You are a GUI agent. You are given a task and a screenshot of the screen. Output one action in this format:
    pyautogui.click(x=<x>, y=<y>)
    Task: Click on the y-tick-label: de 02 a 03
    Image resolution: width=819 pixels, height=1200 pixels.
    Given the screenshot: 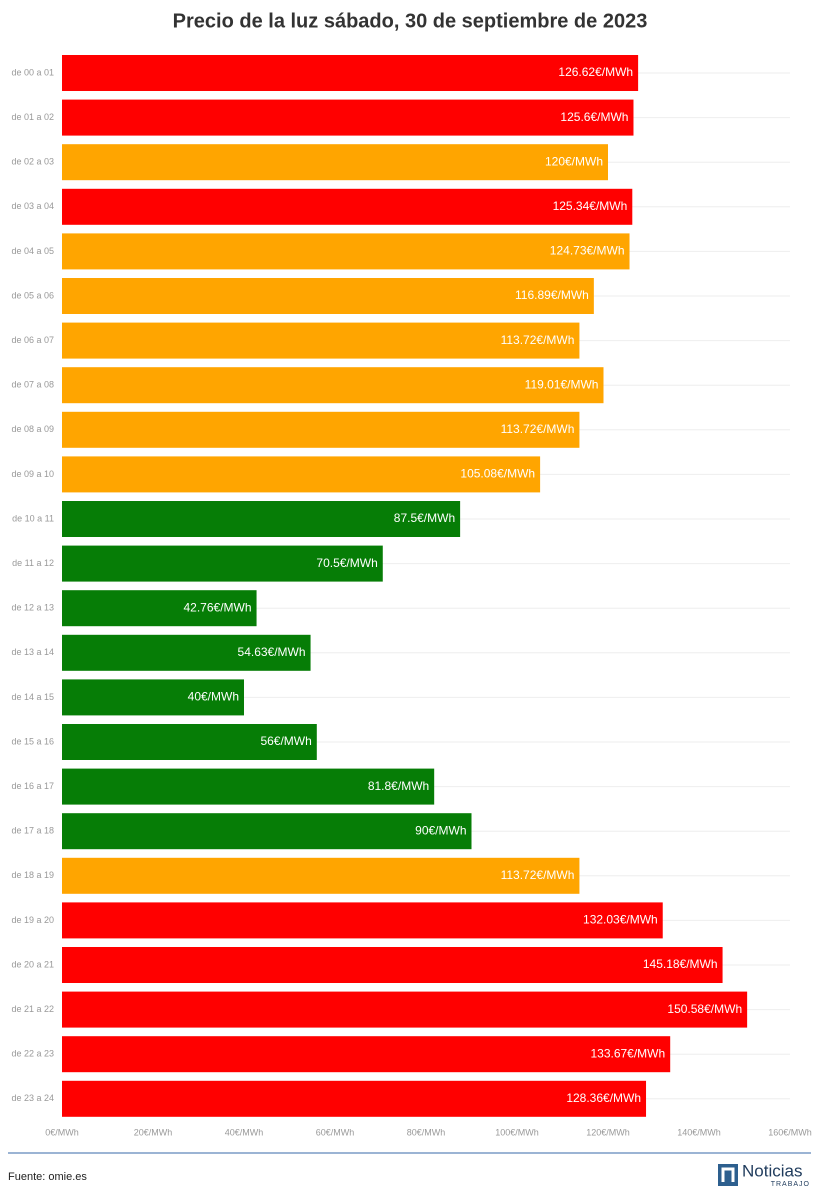 What is the action you would take?
    pyautogui.click(x=32, y=162)
    